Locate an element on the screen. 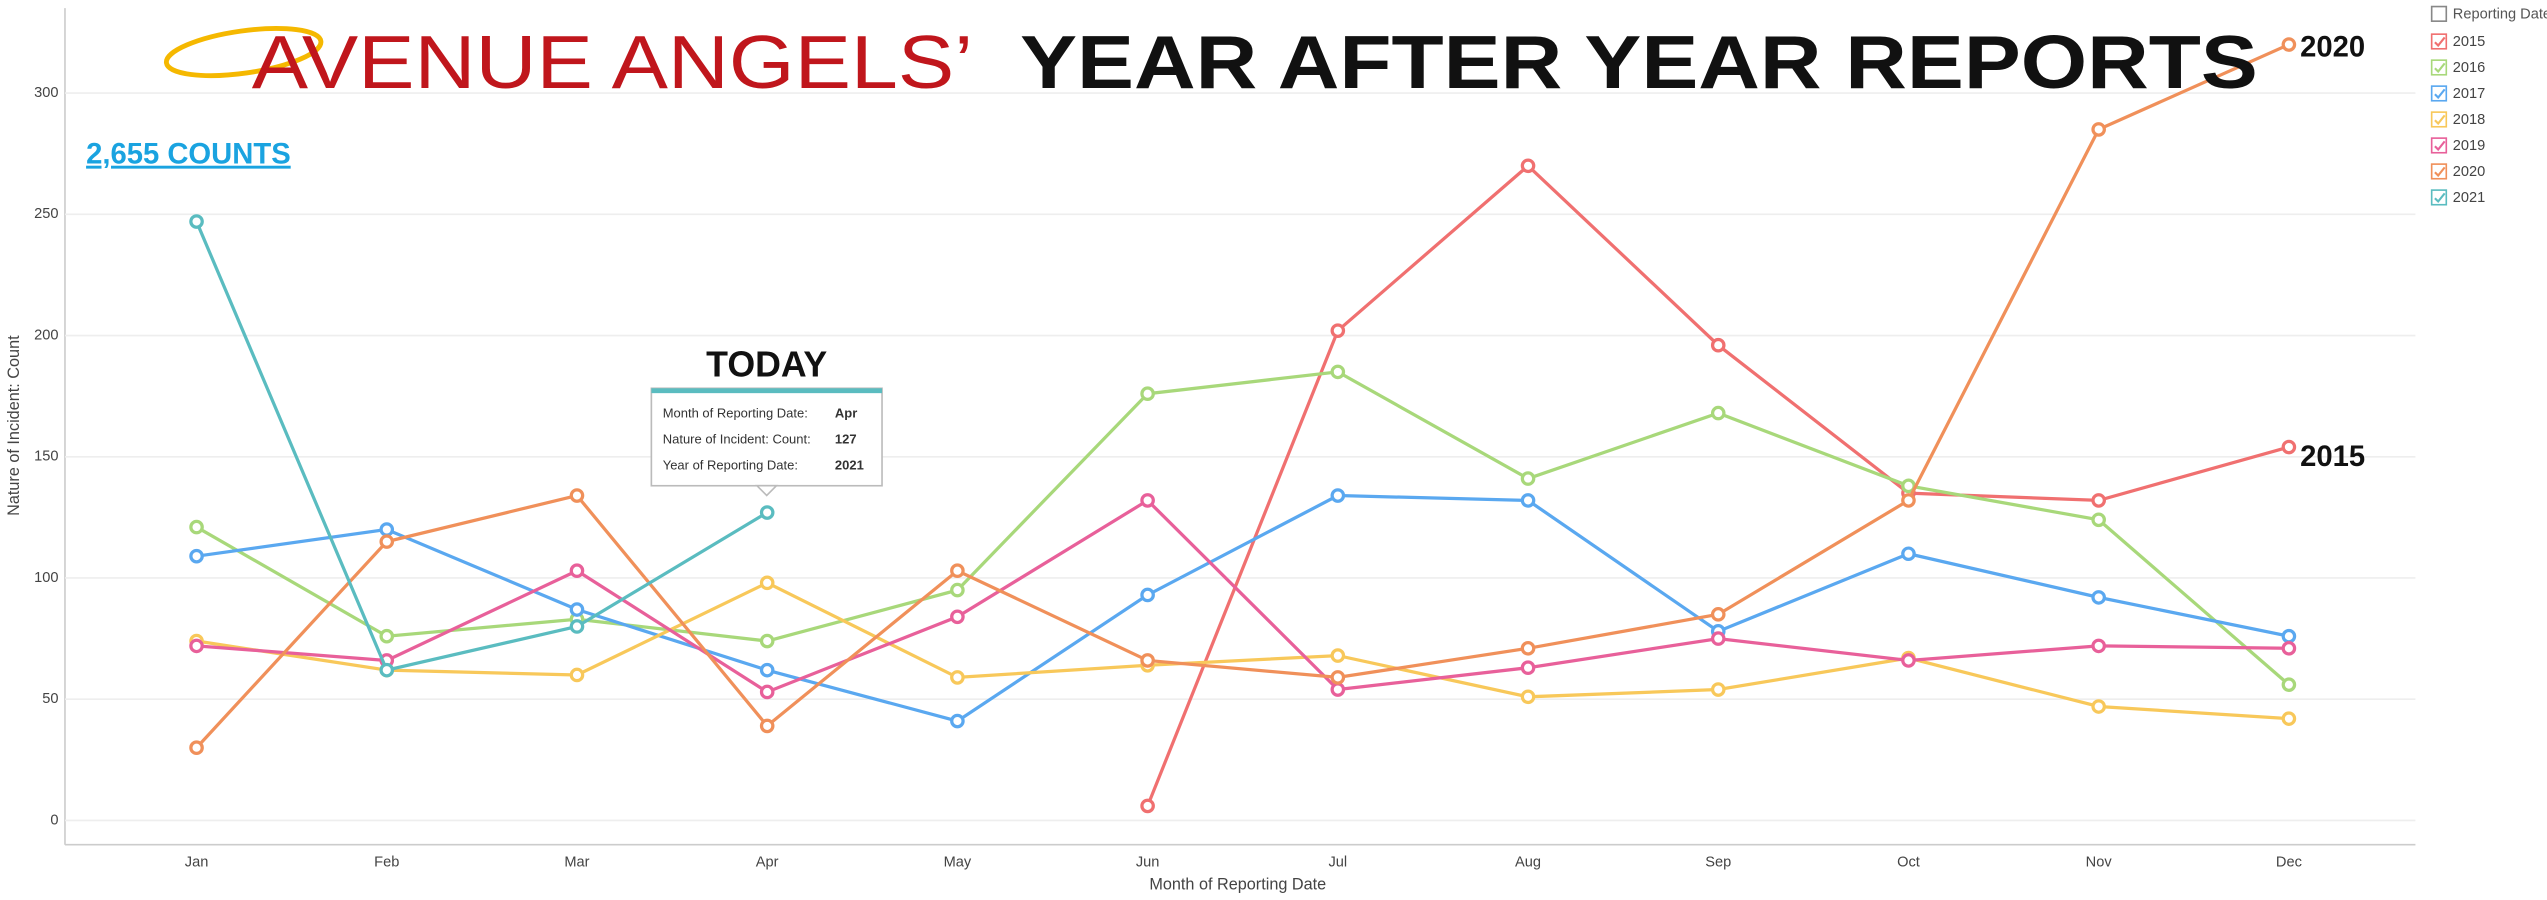 This screenshot has height=900, width=2547. y-tick-label: 250 is located at coordinates (46, 214).